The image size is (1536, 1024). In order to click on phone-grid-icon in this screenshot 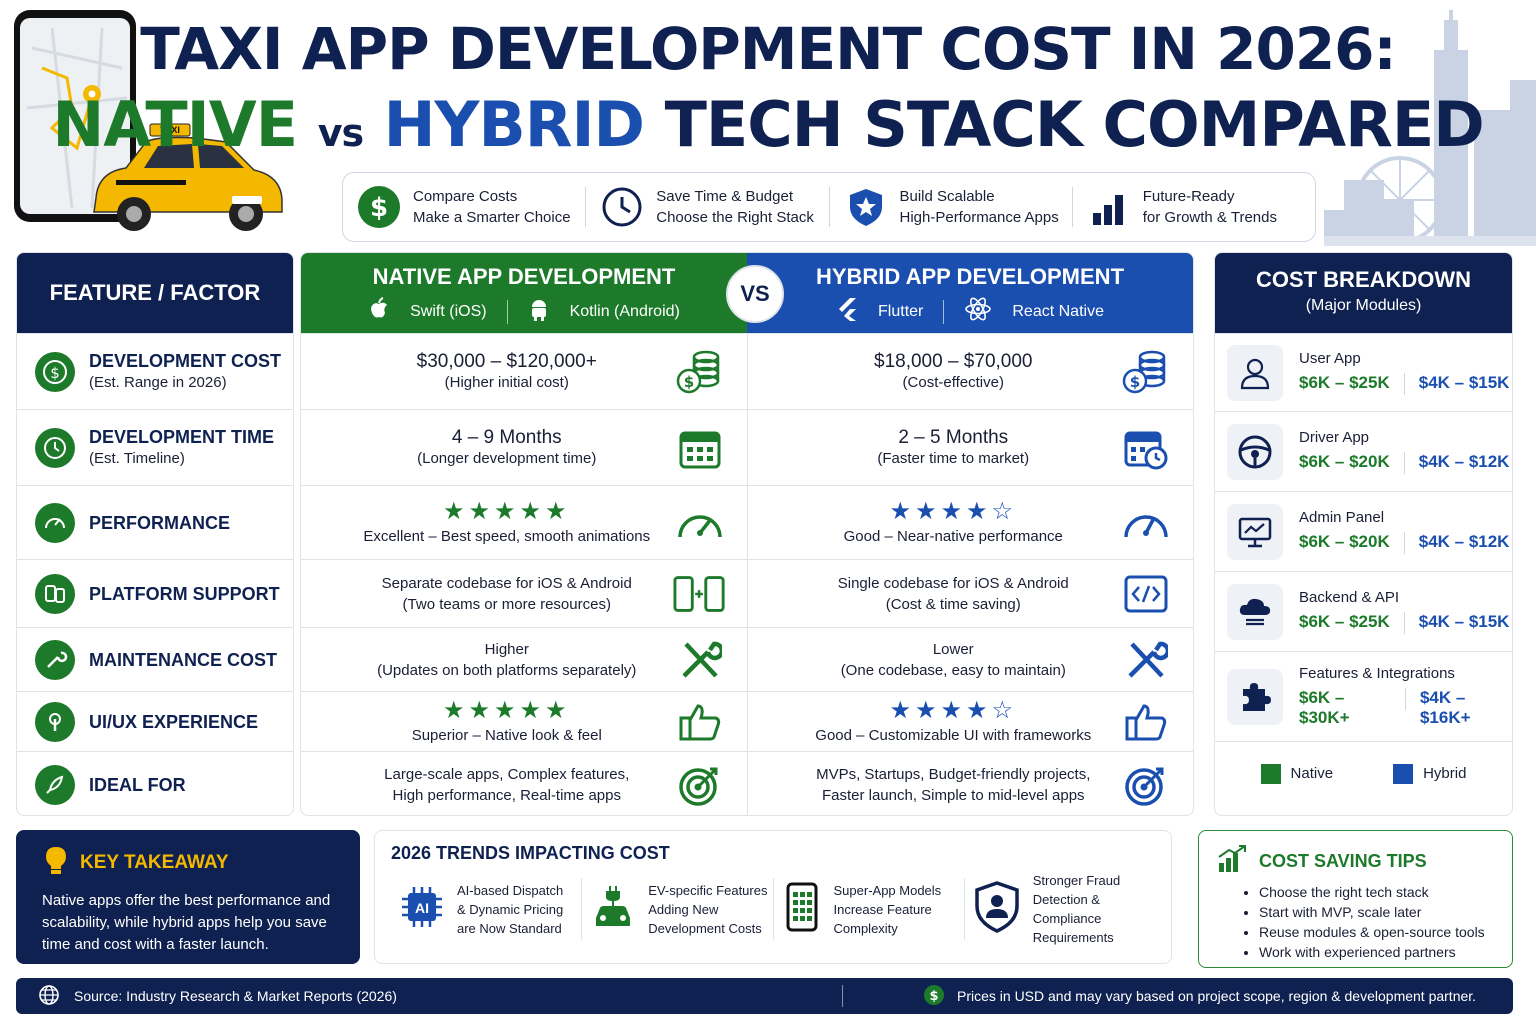, I will do `click(802, 909)`.